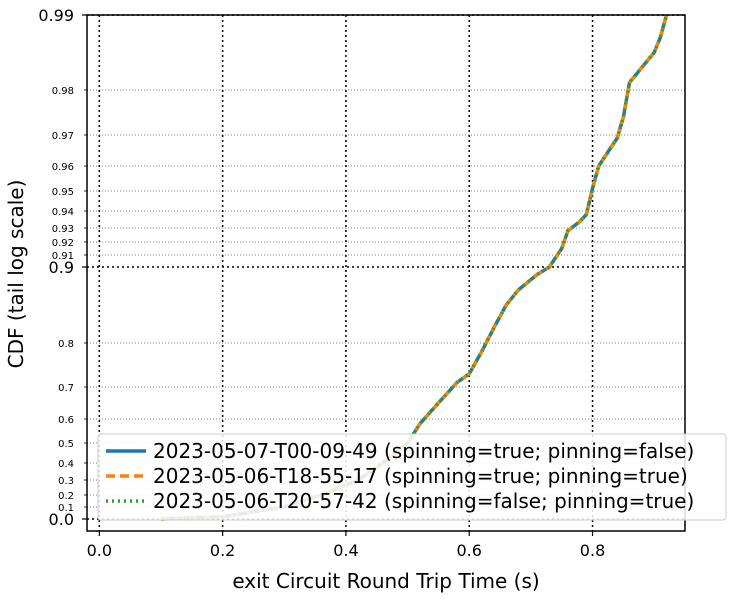 The width and height of the screenshot is (750, 600). Describe the element at coordinates (66, 481) in the screenshot. I see `y-minor-tick-label: 0.3` at that location.